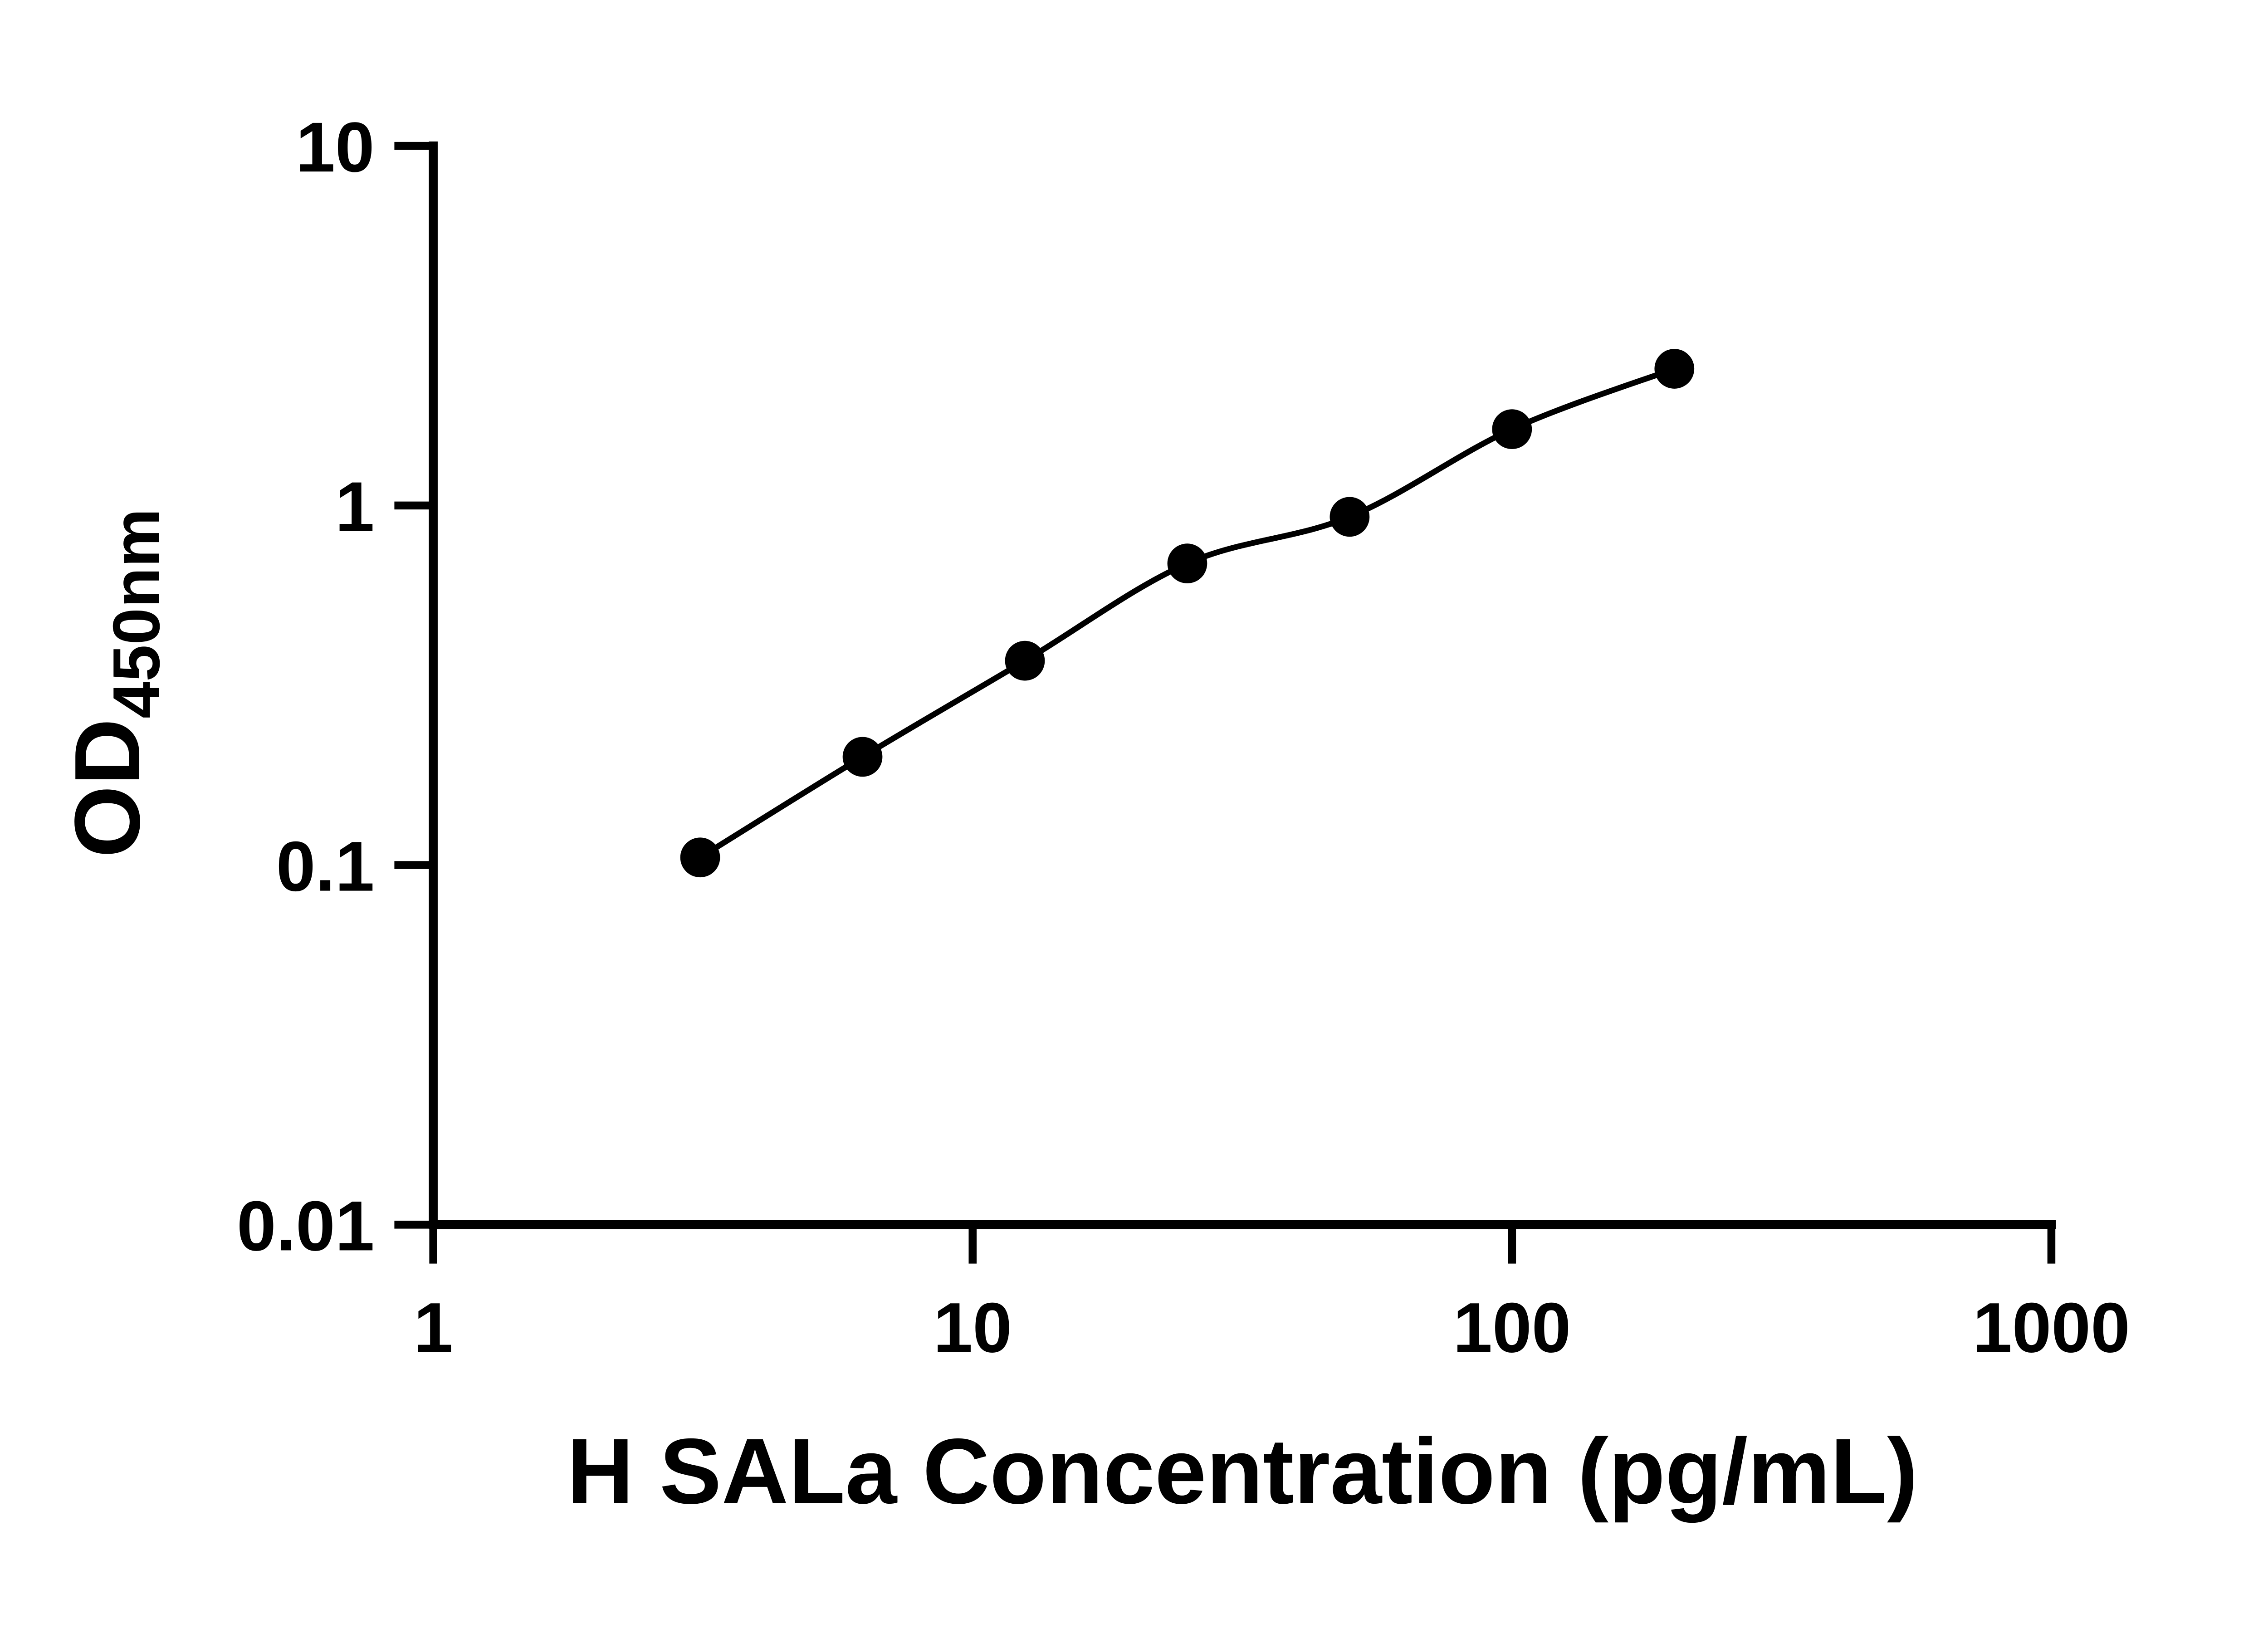 This screenshot has width=2268, height=1633. What do you see at coordinates (434, 1328) in the screenshot?
I see `x-tick-label: 1` at bounding box center [434, 1328].